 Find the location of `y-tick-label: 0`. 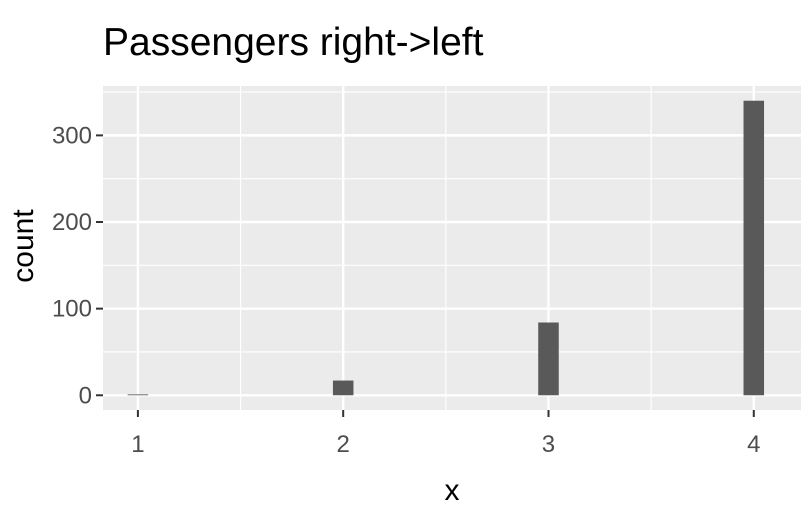

y-tick-label: 0 is located at coordinates (85, 395).